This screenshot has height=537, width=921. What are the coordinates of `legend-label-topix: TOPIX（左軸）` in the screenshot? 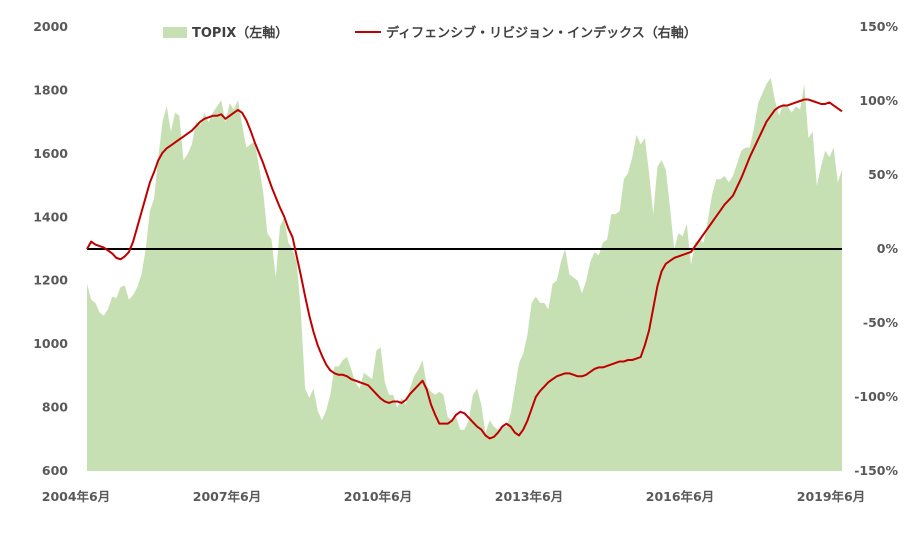 It's located at (240, 33).